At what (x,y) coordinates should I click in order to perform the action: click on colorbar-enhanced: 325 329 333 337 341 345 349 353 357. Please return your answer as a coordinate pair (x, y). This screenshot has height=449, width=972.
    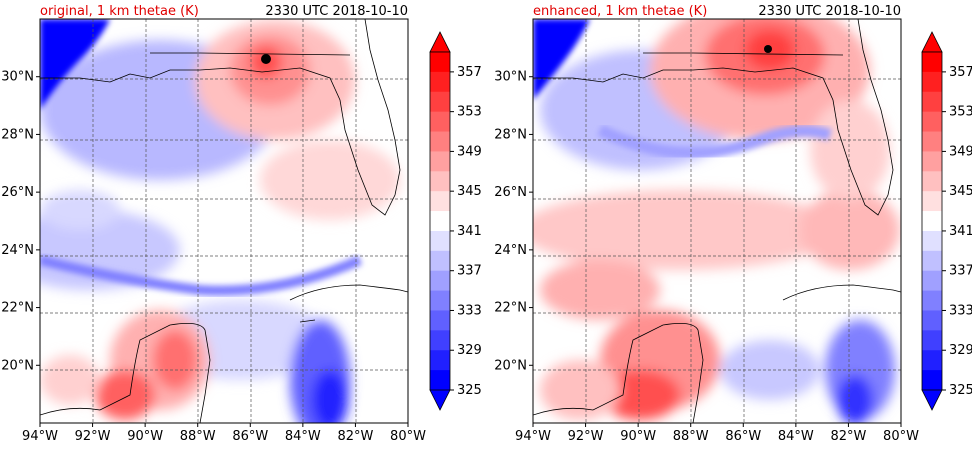
    Looking at the image, I should click on (946, 221).